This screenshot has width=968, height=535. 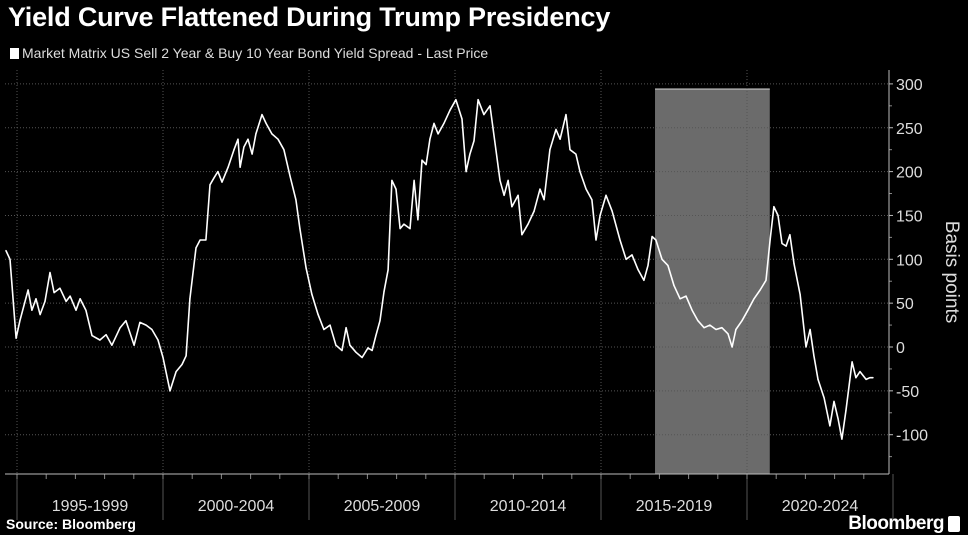 I want to click on y-tick-label: 0, so click(x=900, y=348).